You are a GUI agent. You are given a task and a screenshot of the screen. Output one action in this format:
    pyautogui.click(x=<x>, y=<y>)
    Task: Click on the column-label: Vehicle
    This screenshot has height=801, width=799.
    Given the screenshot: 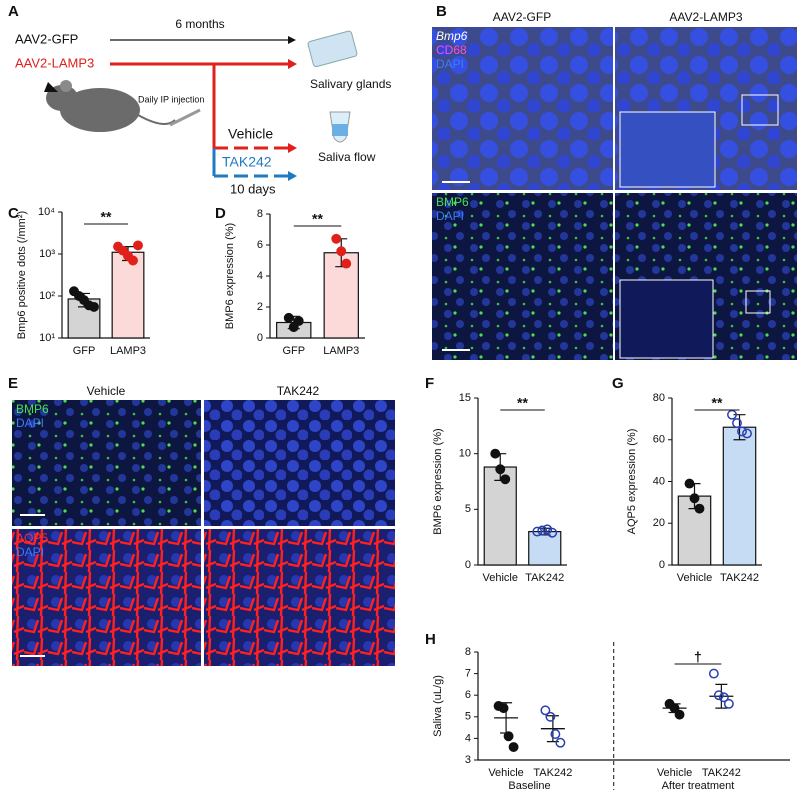 What is the action you would take?
    pyautogui.click(x=106, y=391)
    